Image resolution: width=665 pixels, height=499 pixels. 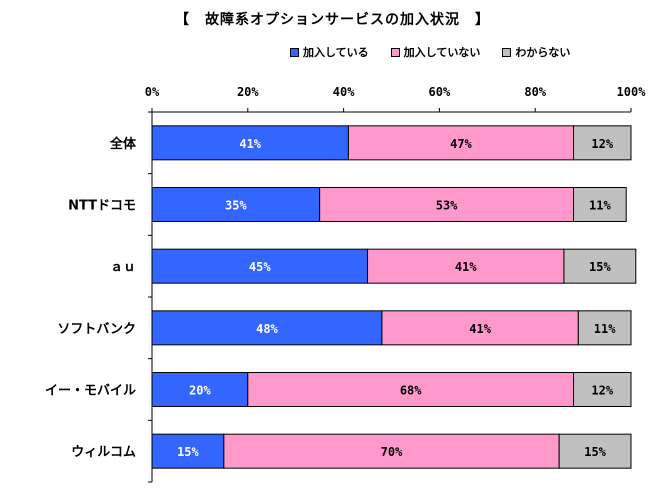 I want to click on legend: 加入している 加入していない わからない, so click(x=441, y=52).